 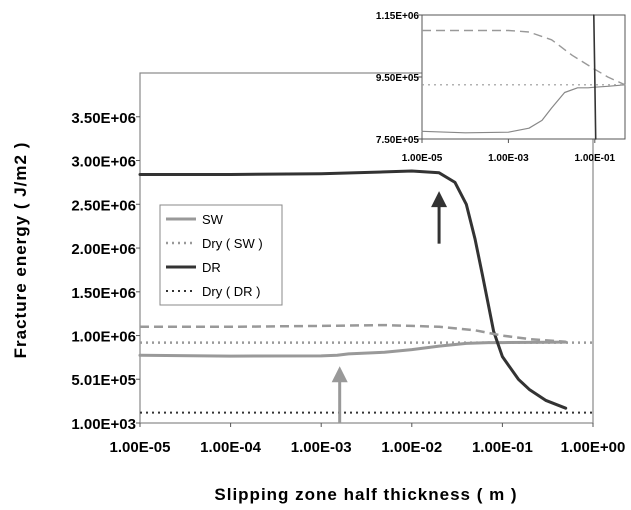 I want to click on main-y-tick-label: 2.50E+06, so click(x=103, y=205).